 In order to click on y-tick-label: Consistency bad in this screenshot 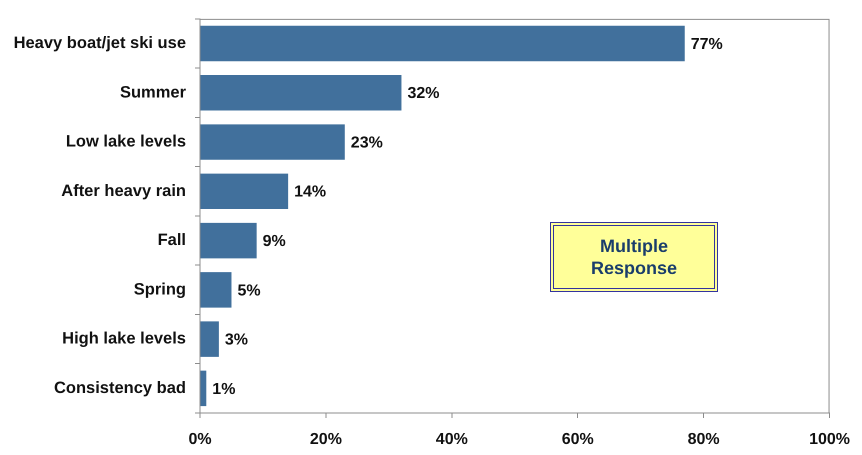, I will do `click(120, 387)`.